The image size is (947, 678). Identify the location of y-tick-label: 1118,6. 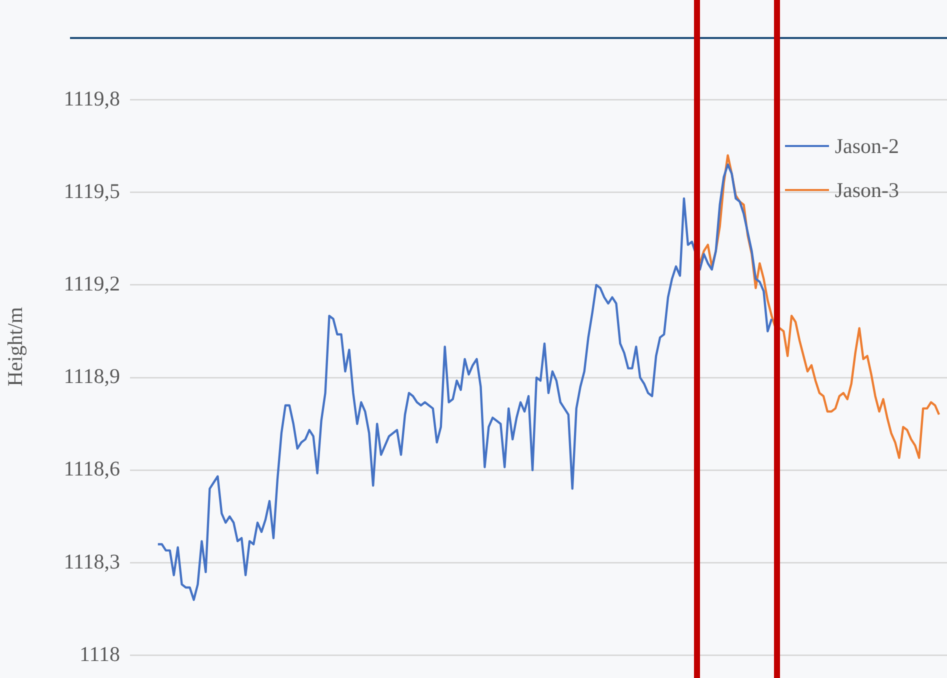
(92, 468).